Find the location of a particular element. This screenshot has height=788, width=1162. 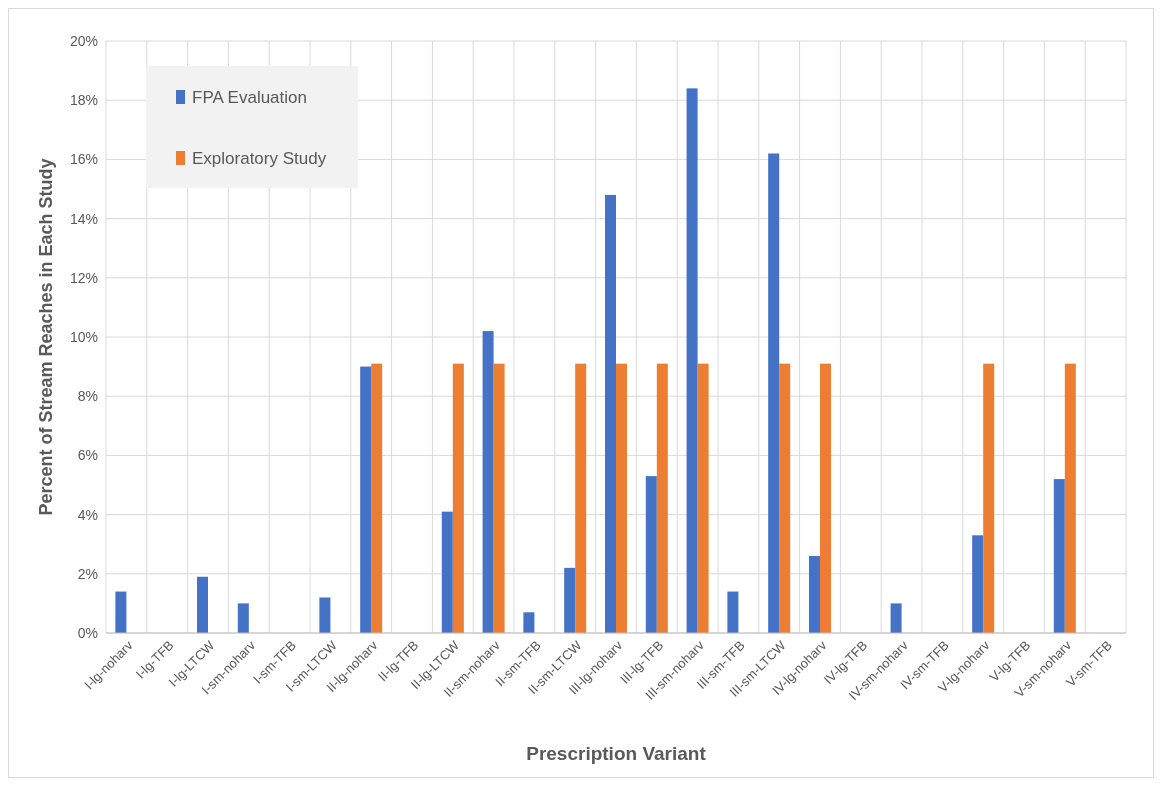

y-tick-label: 8% is located at coordinates (87, 396).